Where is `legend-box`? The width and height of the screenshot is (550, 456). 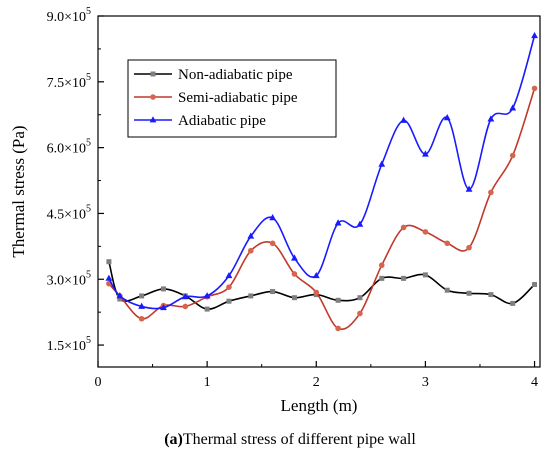 legend-box is located at coordinates (232, 98).